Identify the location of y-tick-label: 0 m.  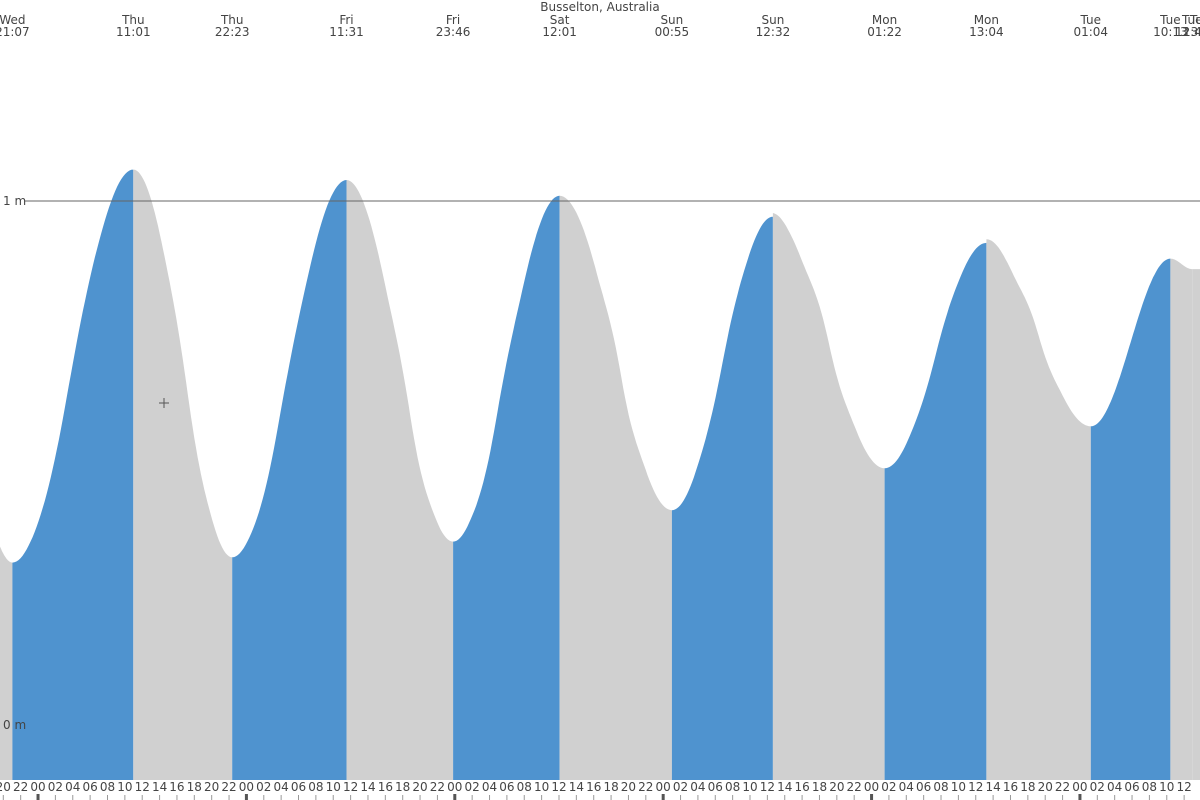
(14, 725).